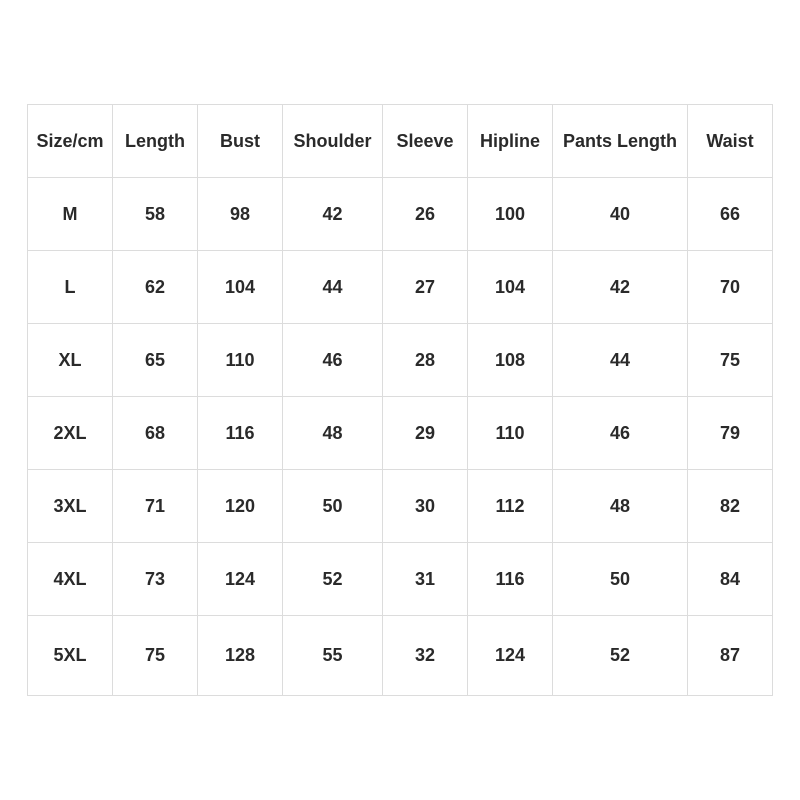  I want to click on size-cell: XL, so click(70, 360).